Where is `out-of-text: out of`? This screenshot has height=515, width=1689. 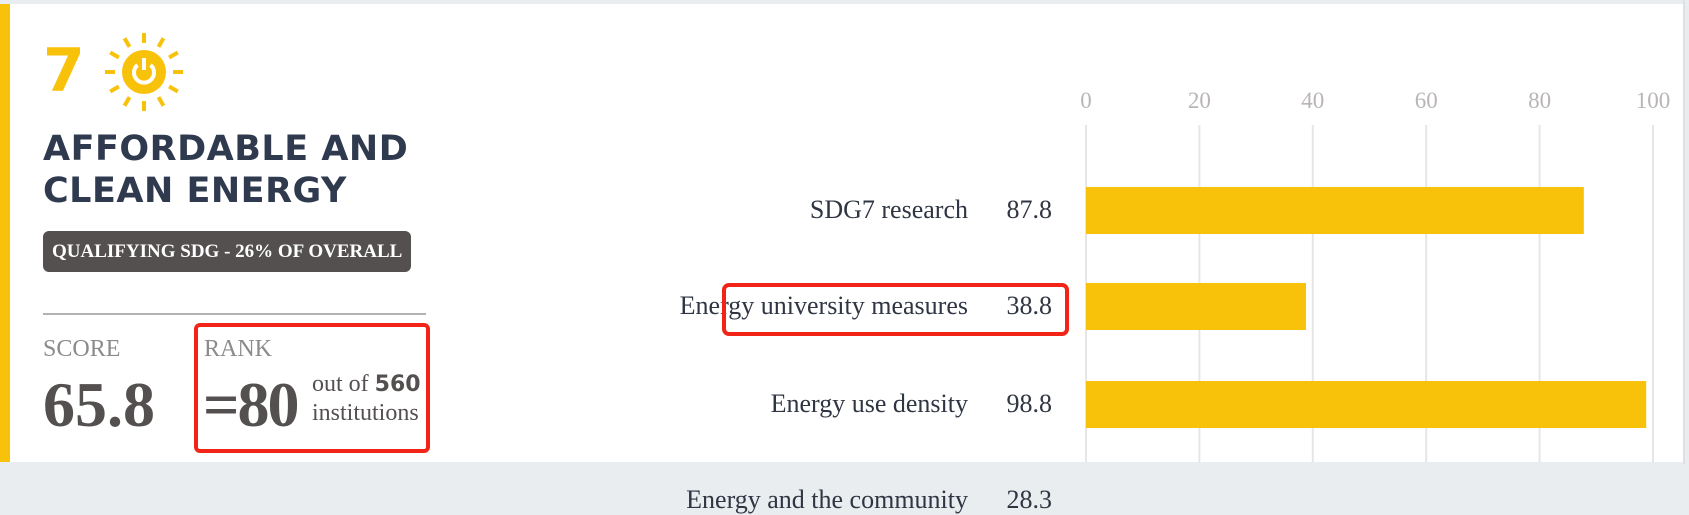 out-of-text: out of is located at coordinates (340, 384).